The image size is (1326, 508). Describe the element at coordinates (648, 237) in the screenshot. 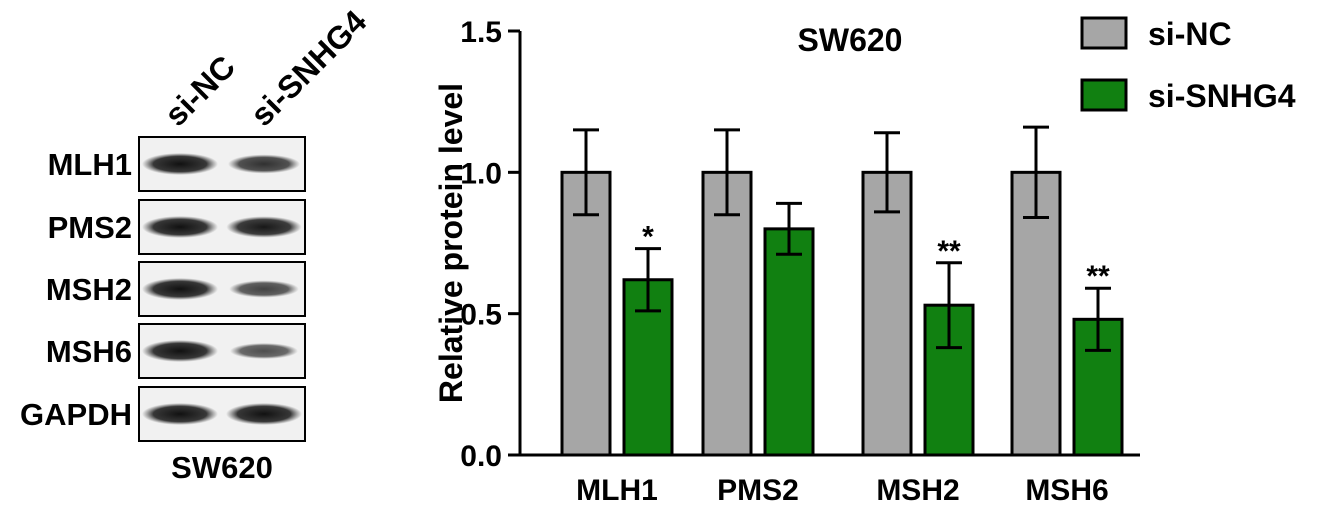

I see `significance-marker: *` at that location.